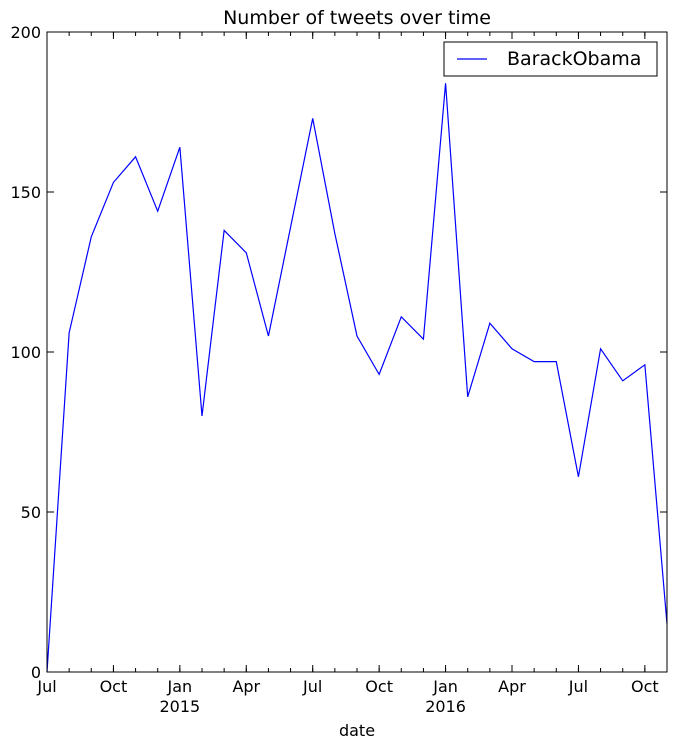  I want to click on x-tick-sublabel: 2016, so click(445, 706).